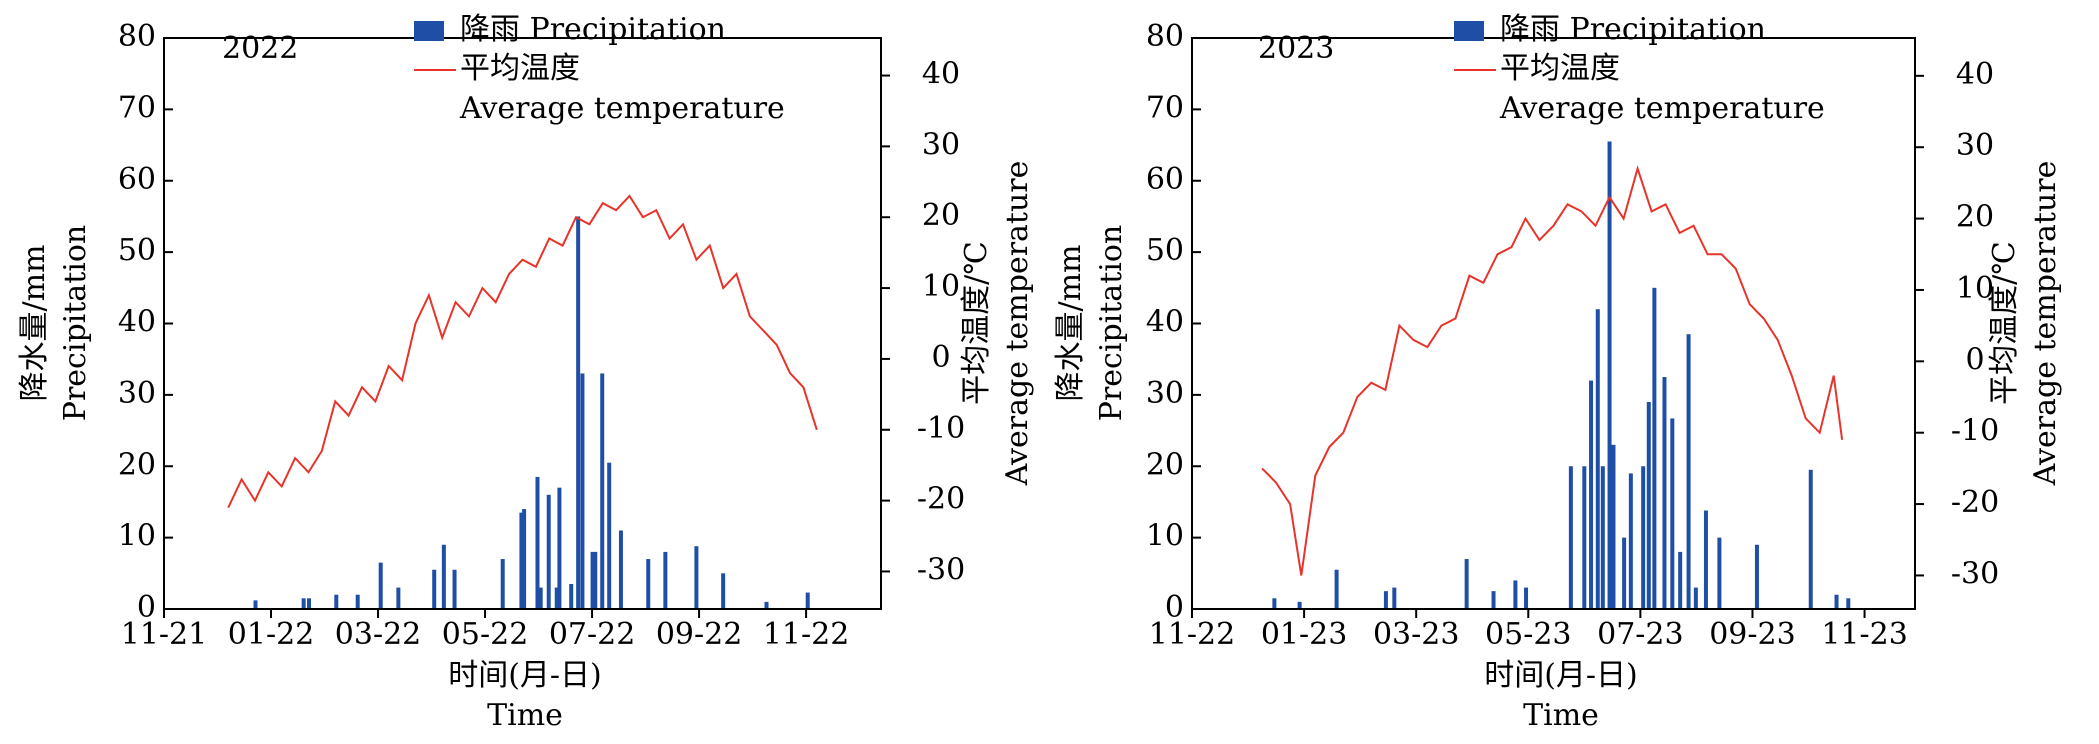  Describe the element at coordinates (1304, 634) in the screenshot. I see `x-tick-label: 01-23` at that location.